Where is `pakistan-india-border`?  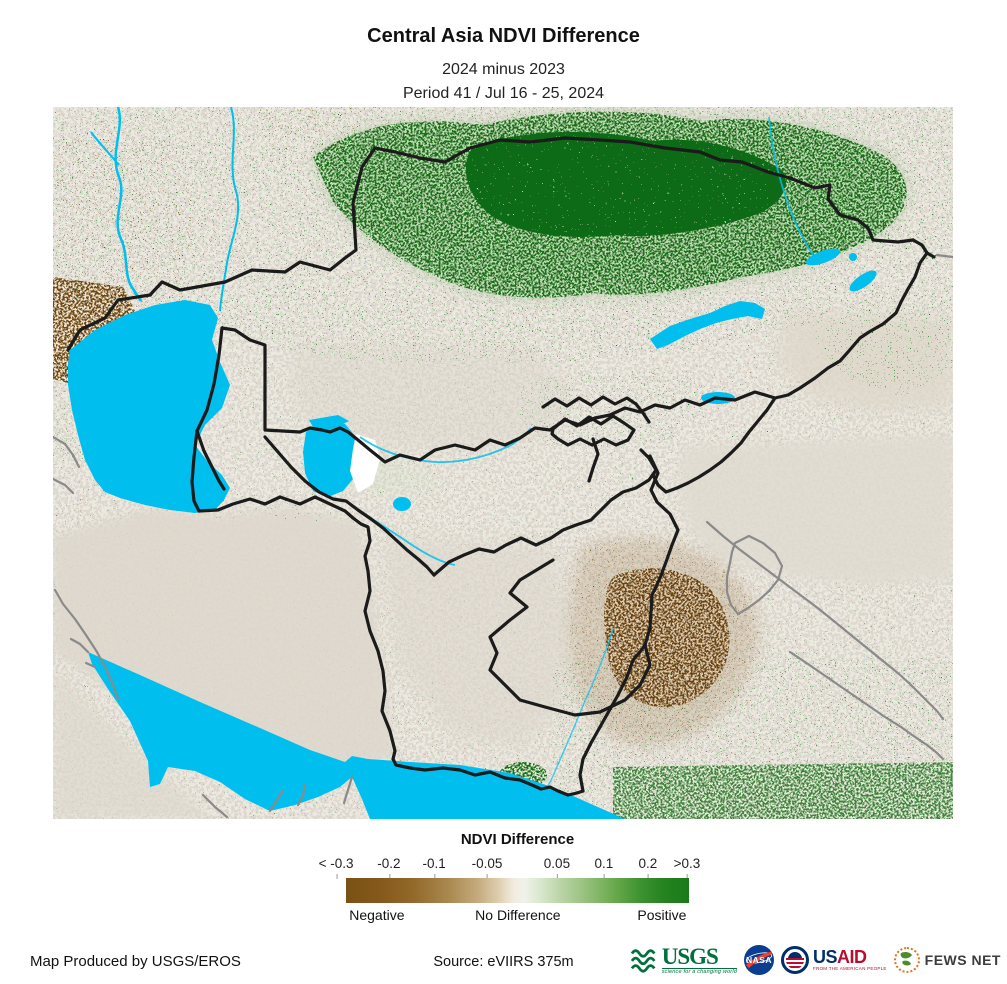
pakistan-india-border is located at coordinates (629, 623).